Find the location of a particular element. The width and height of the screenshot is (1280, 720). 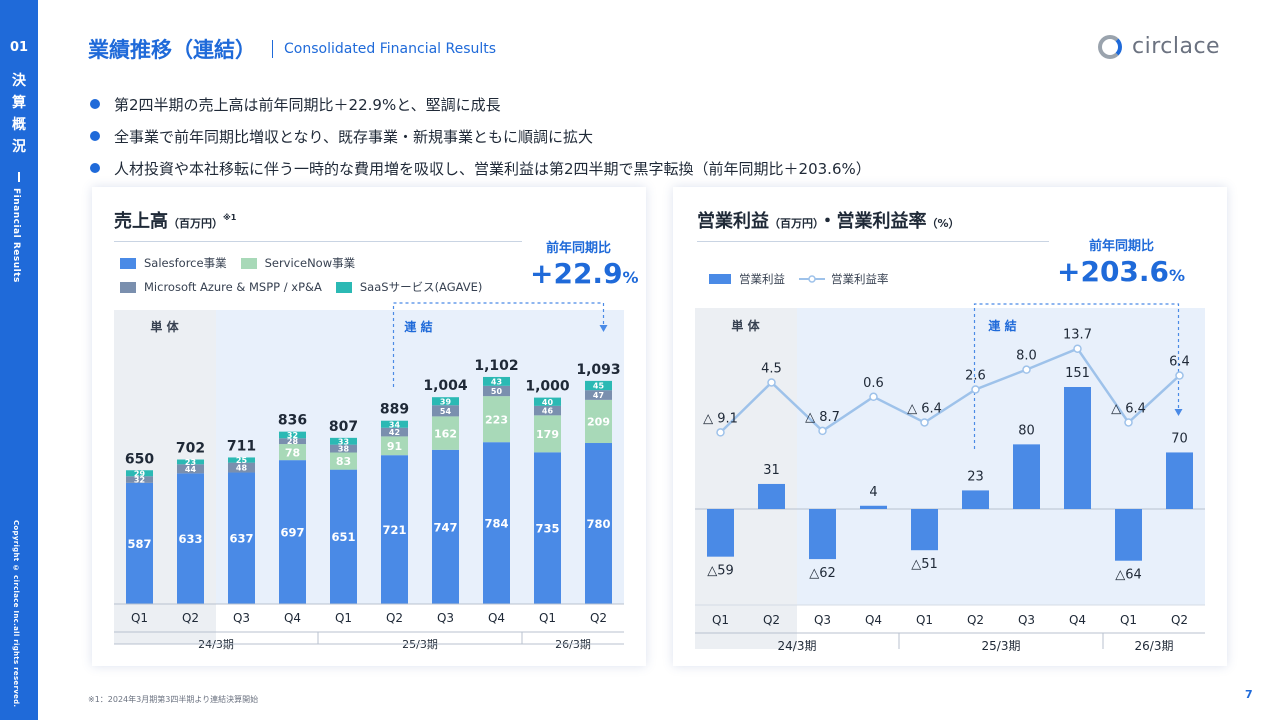

bar-segment-label: 223 is located at coordinates (496, 419).